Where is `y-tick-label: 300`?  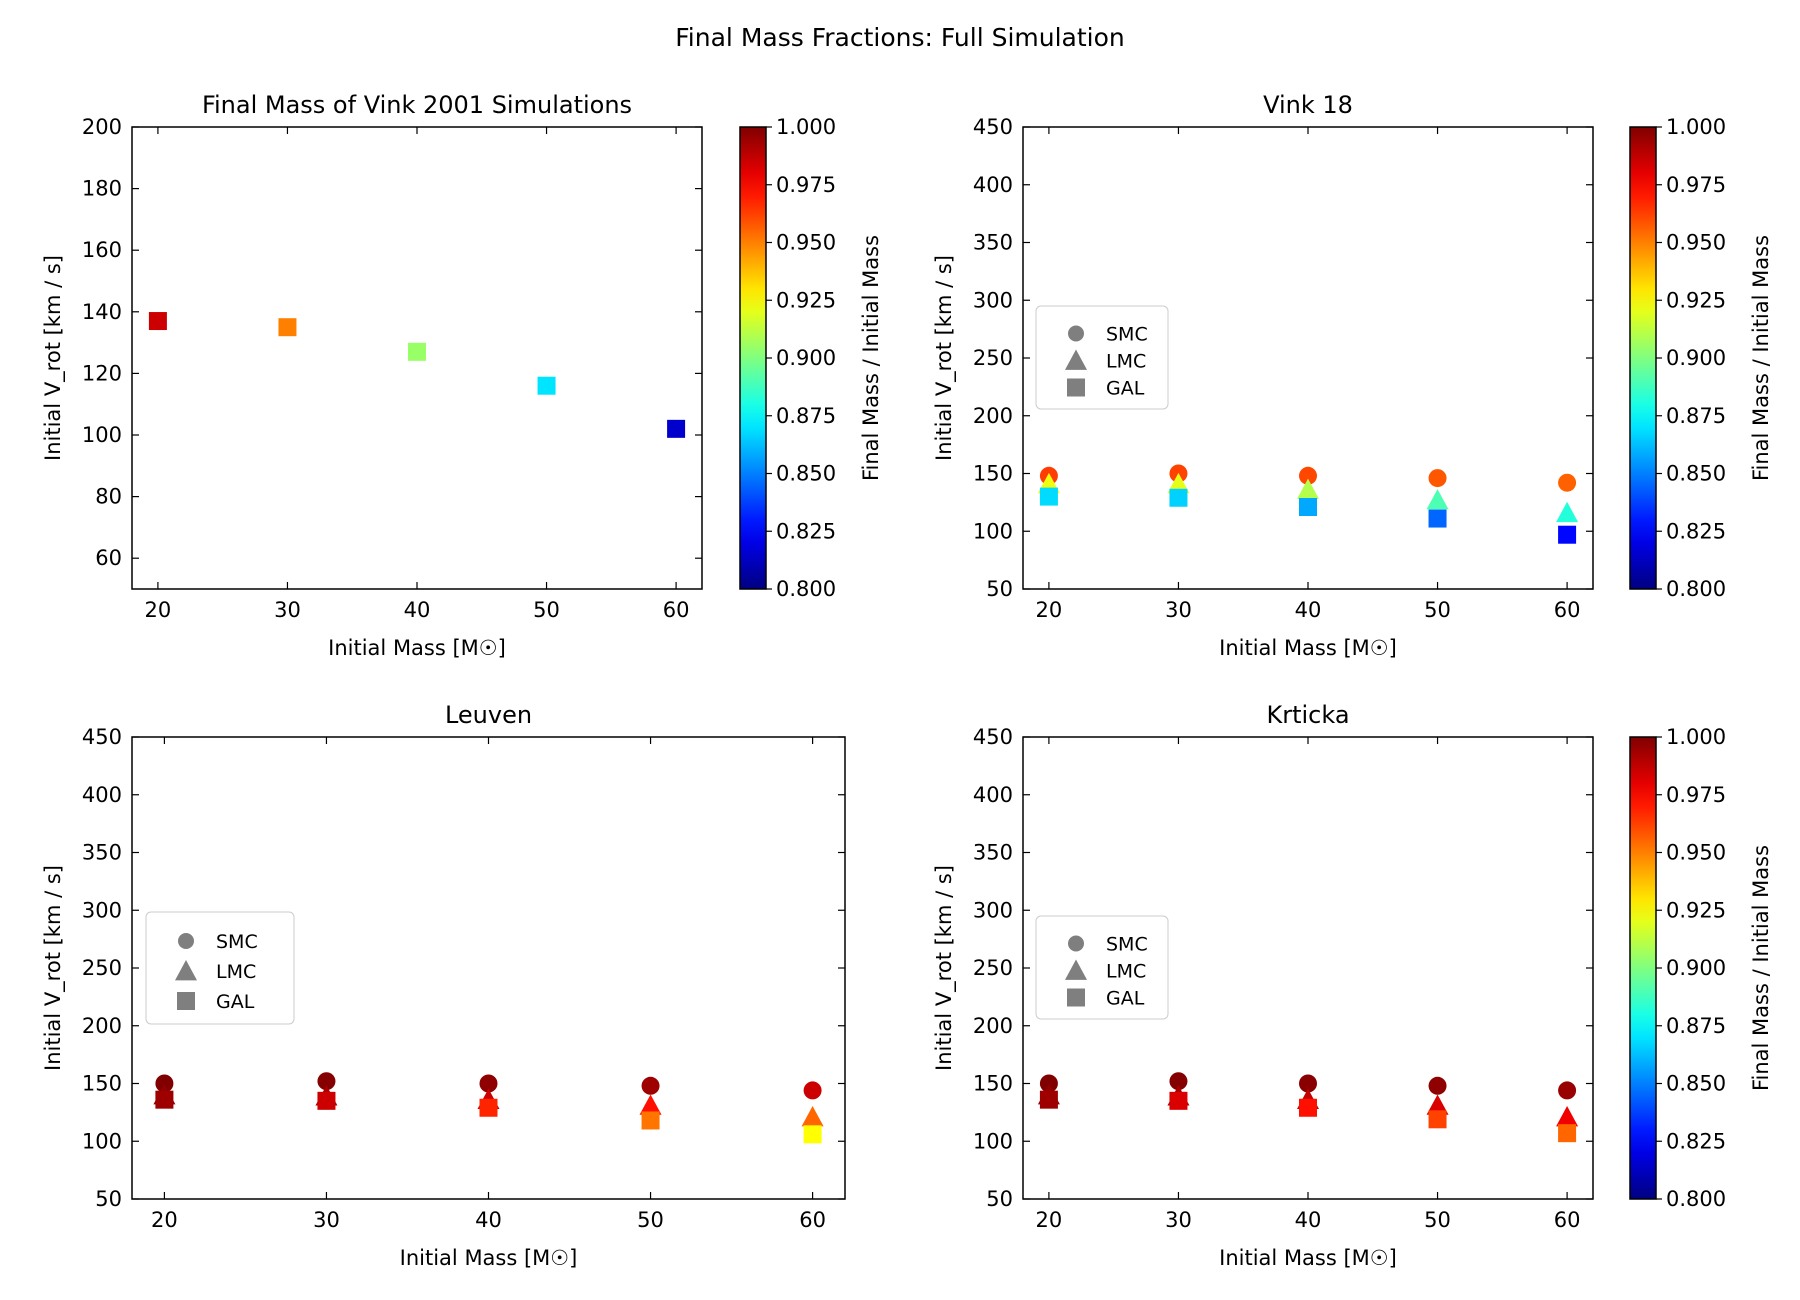
y-tick-label: 300 is located at coordinates (993, 300).